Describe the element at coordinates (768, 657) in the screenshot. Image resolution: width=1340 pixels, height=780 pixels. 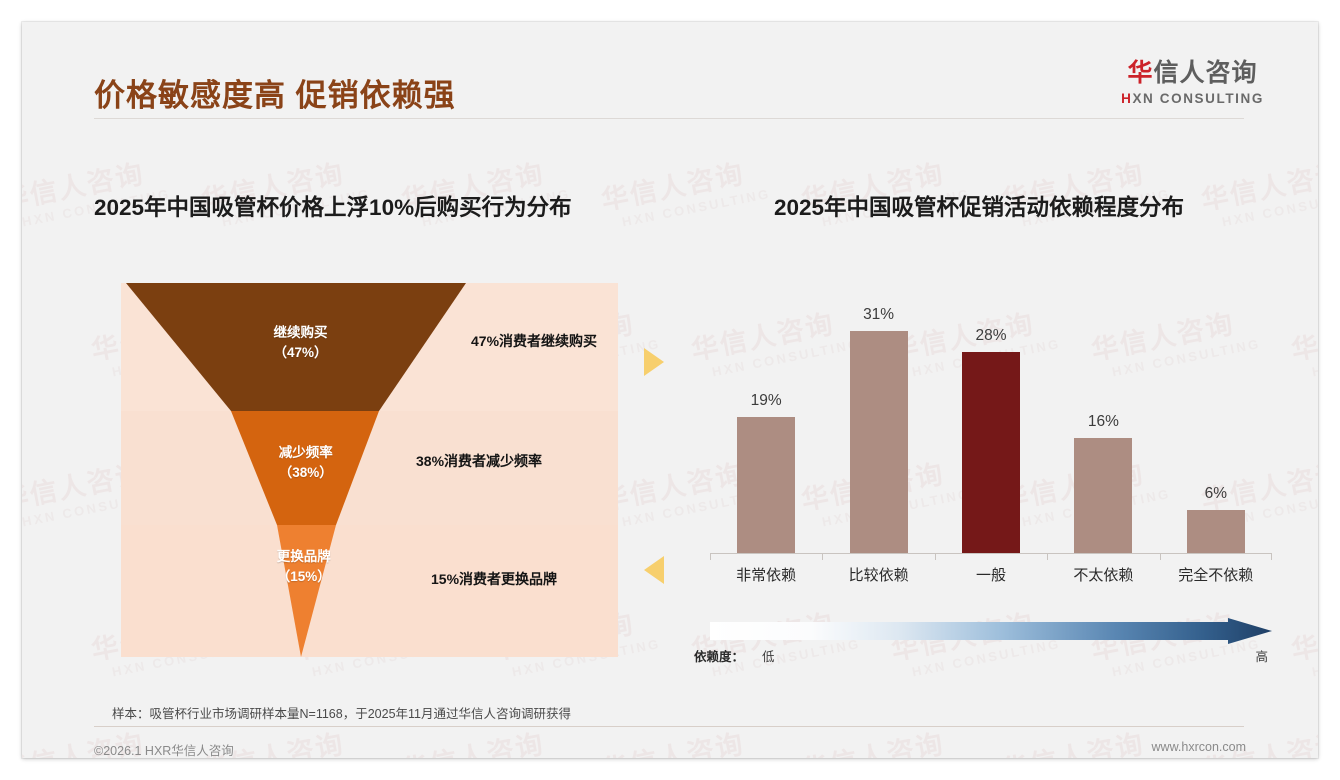
I see `legend-low-label: 低` at that location.